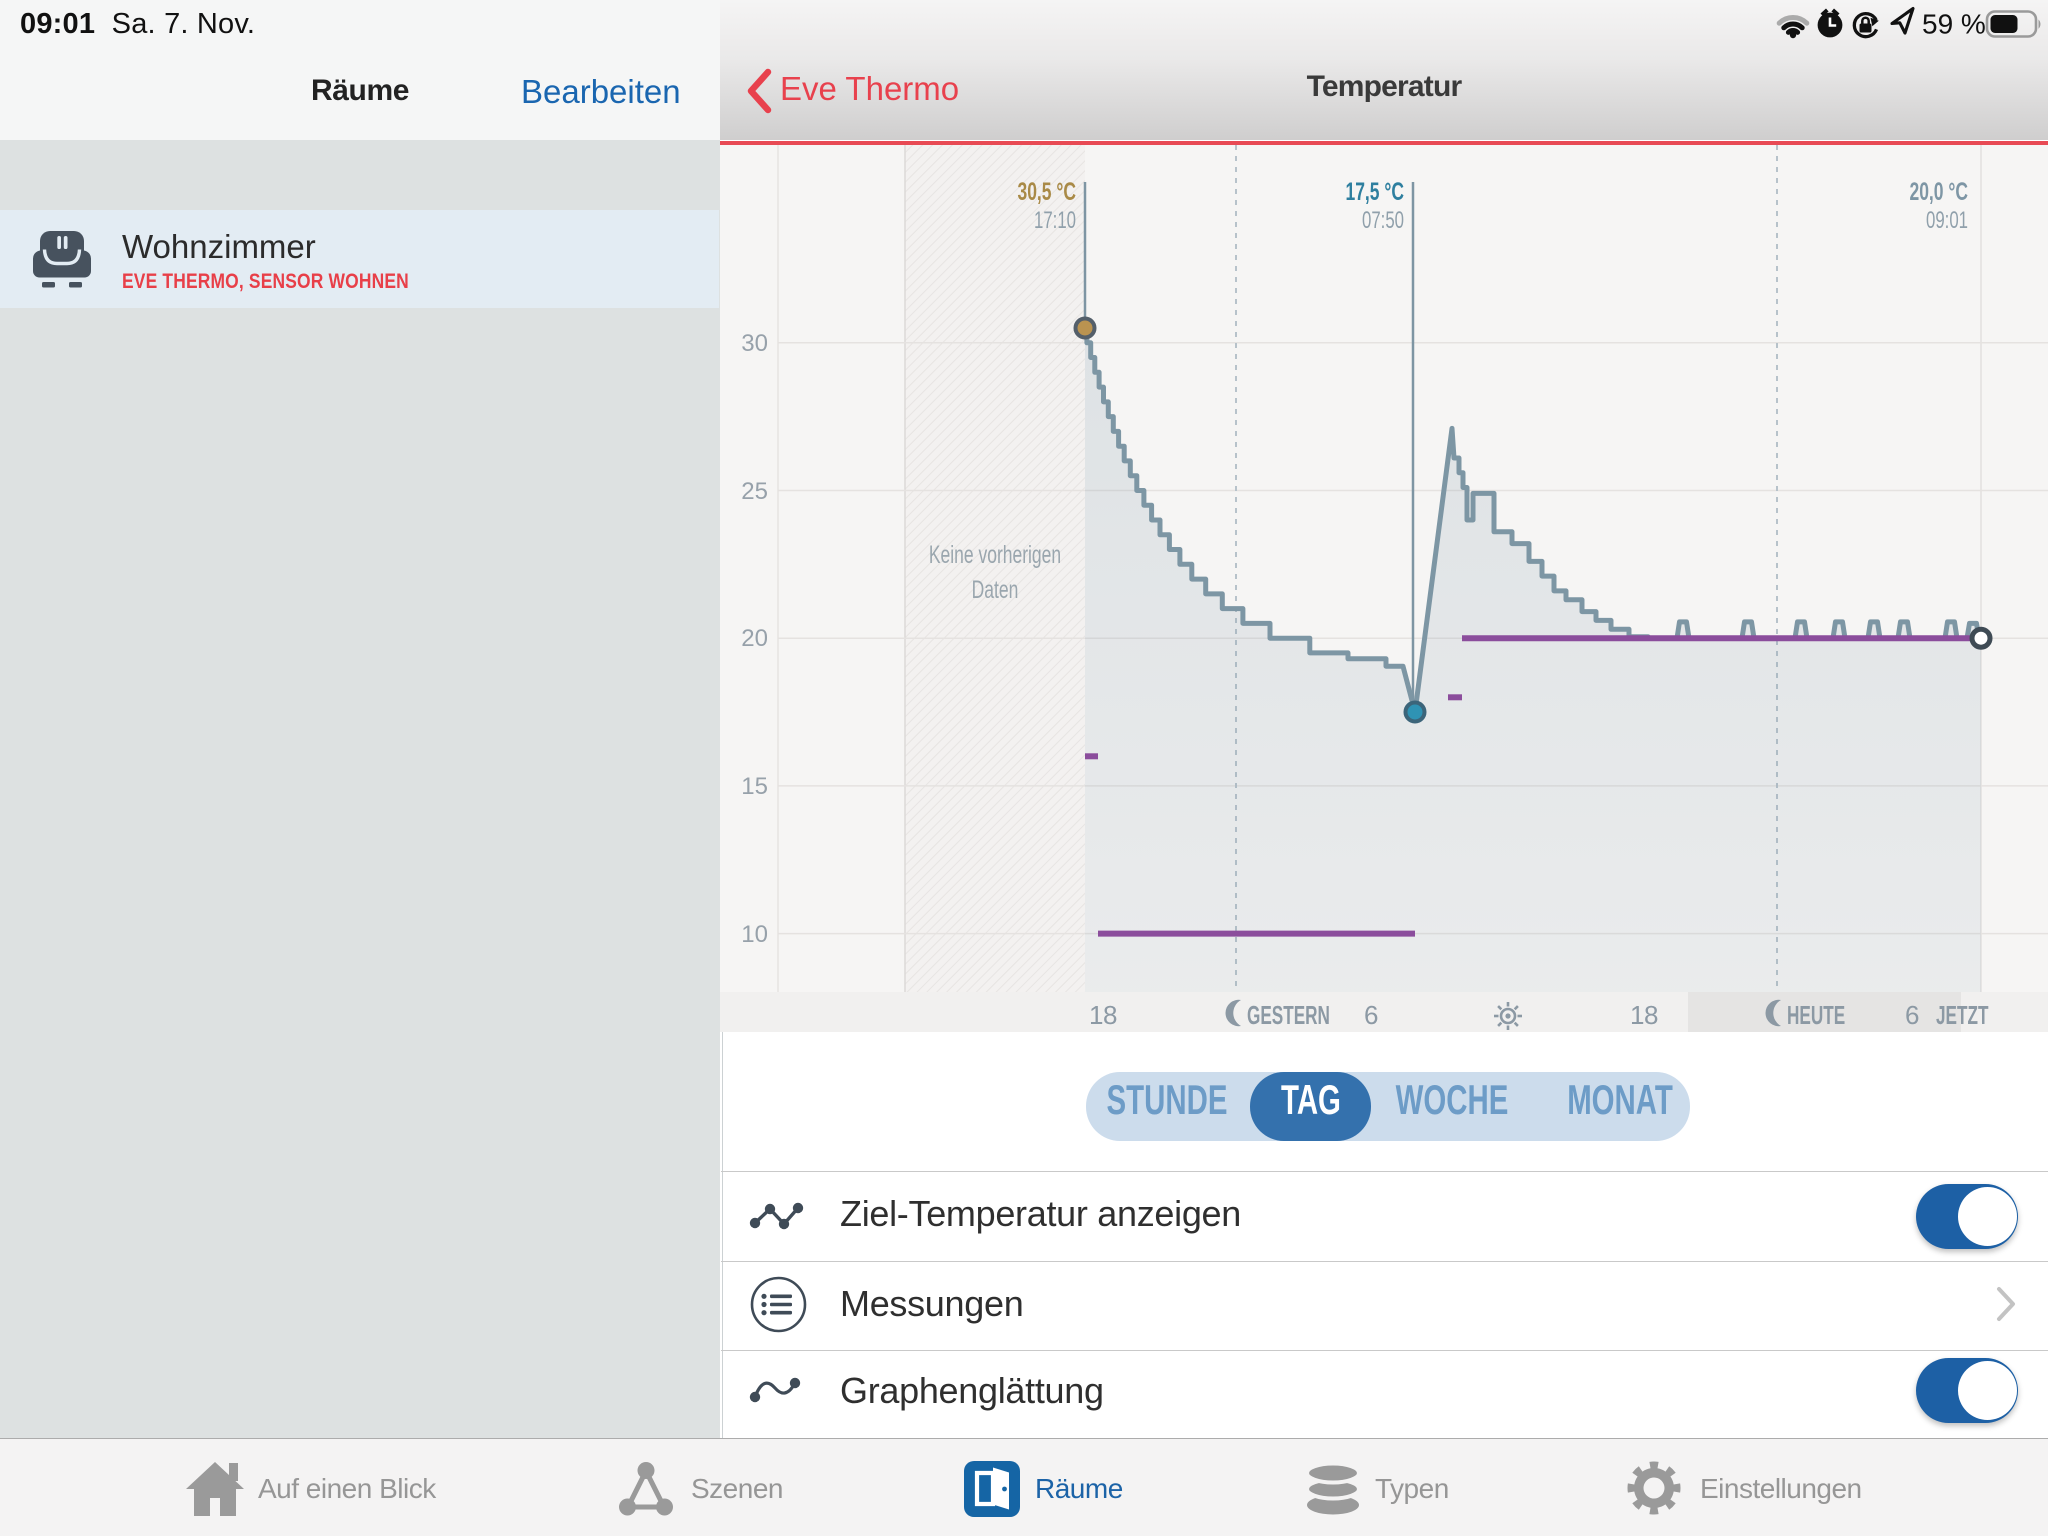 This screenshot has height=1536, width=2048. What do you see at coordinates (754, 343) in the screenshot?
I see `svg-text: 30` at bounding box center [754, 343].